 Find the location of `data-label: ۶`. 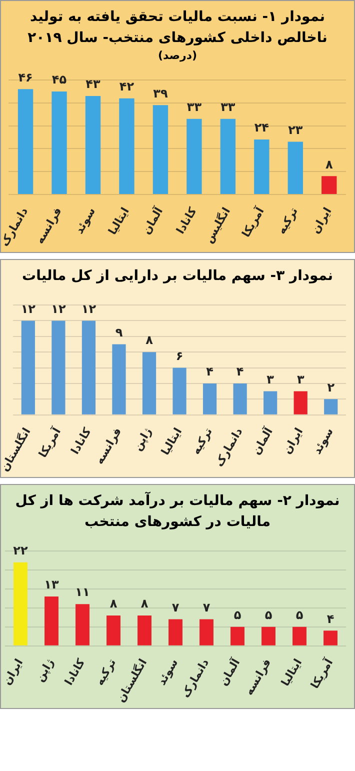

data-label: ۶ is located at coordinates (180, 355).